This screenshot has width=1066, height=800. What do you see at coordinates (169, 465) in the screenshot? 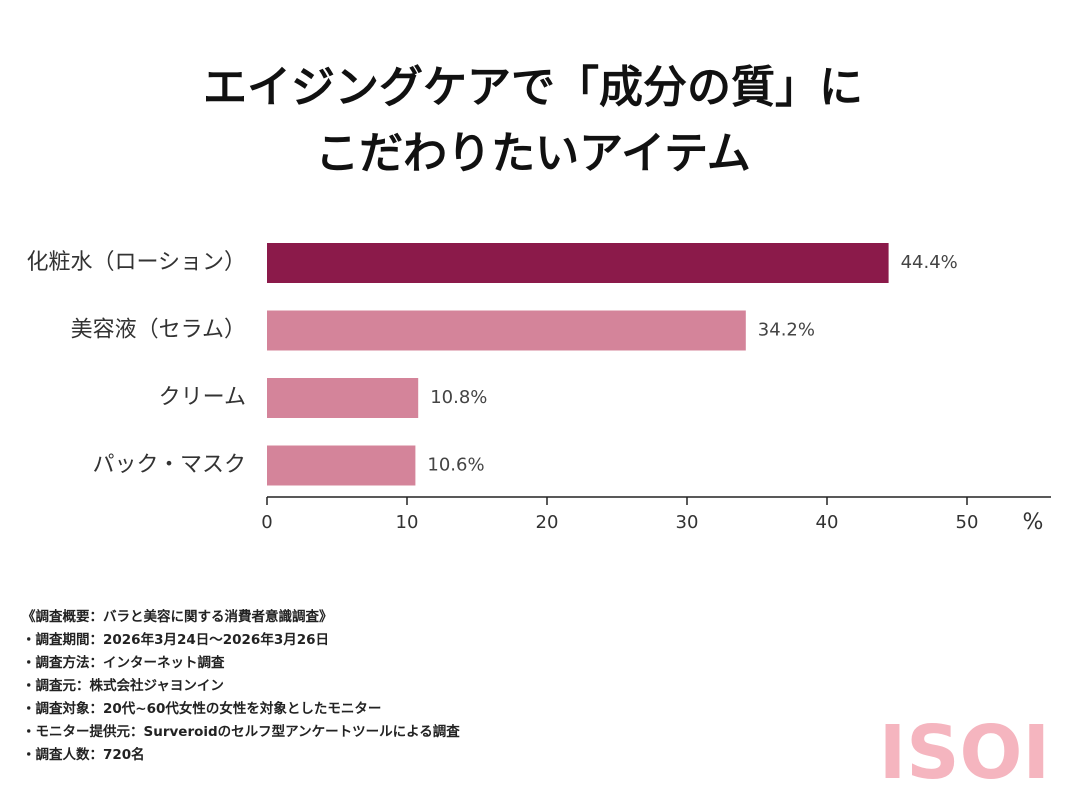
I see `y-tick-label: パック・マスク` at bounding box center [169, 465].